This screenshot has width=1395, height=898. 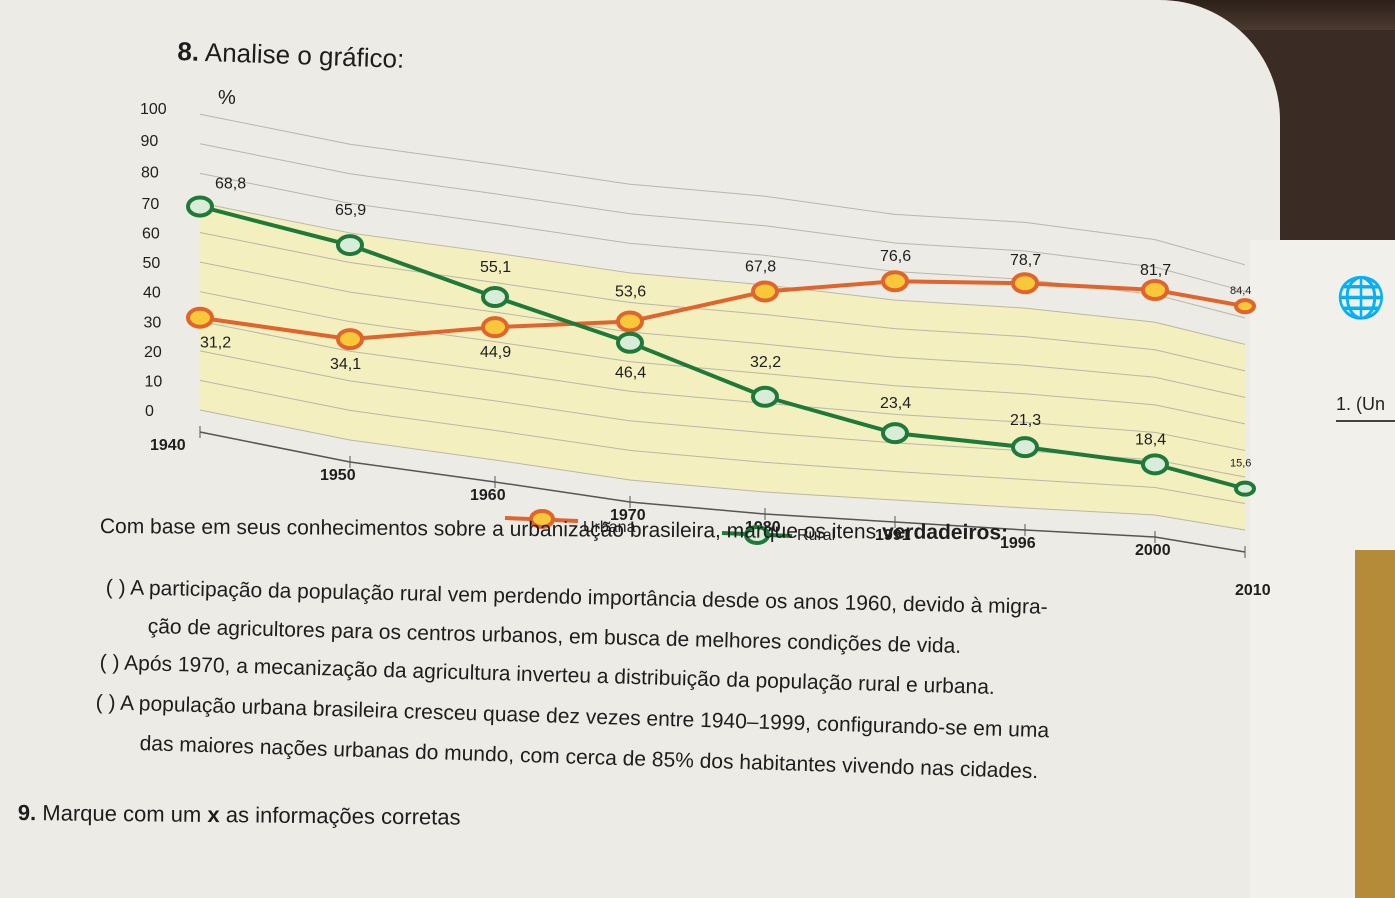 What do you see at coordinates (1361, 298) in the screenshot?
I see `globe-icon: 🌐` at bounding box center [1361, 298].